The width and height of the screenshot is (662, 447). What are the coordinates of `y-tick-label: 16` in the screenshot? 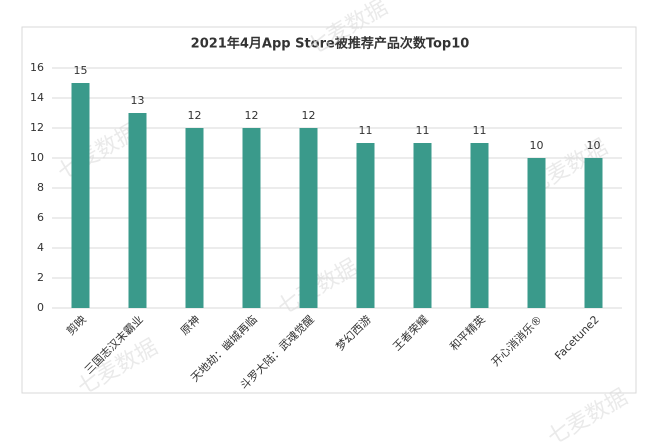 It's located at (37, 67).